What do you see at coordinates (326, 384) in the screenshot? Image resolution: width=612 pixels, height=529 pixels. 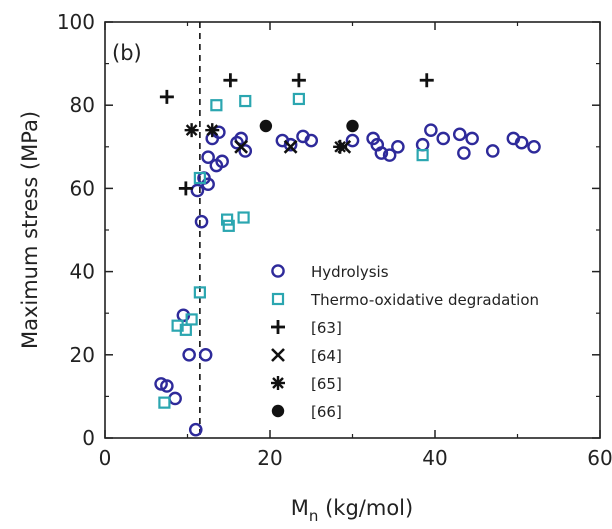 I see `legend-label: [65]` at bounding box center [326, 384].